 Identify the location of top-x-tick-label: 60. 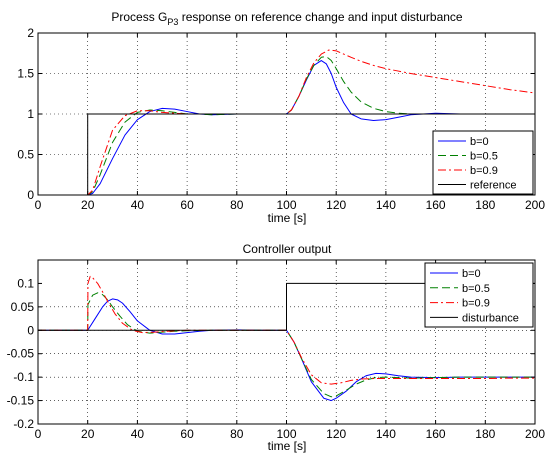
(187, 205).